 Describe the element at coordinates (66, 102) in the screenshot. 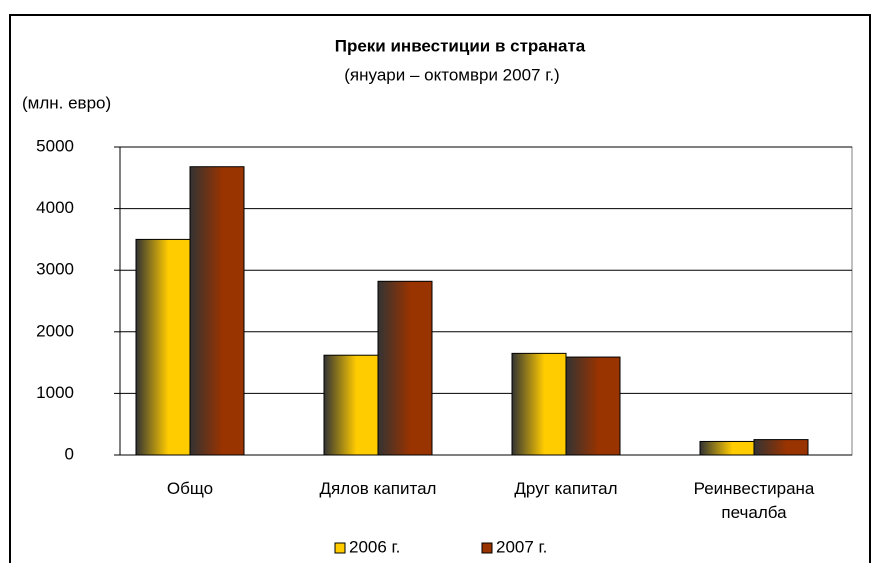

I see `y-axis-label: (млн. евро)` at that location.